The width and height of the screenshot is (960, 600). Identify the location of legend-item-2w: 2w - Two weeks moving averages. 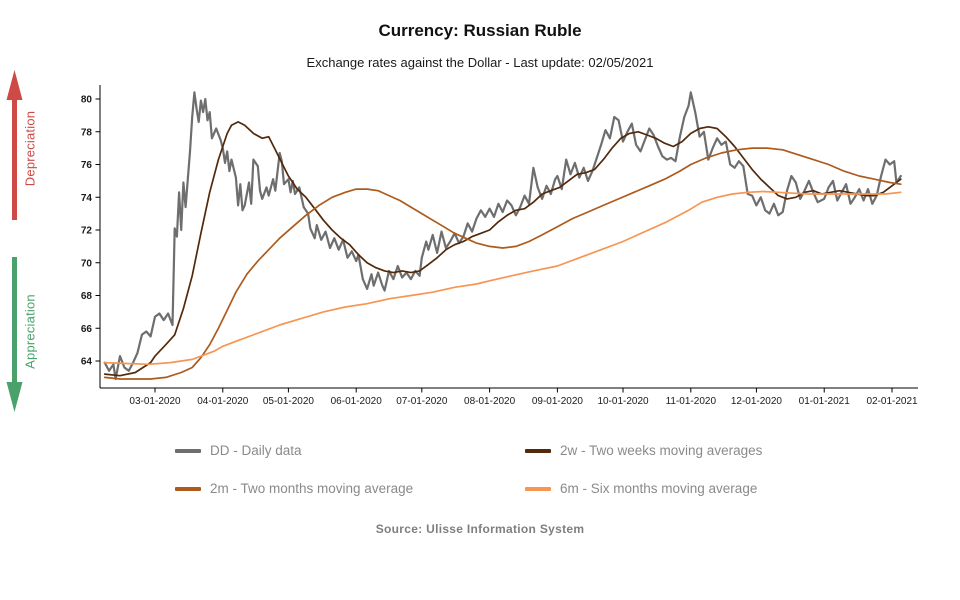
(643, 450).